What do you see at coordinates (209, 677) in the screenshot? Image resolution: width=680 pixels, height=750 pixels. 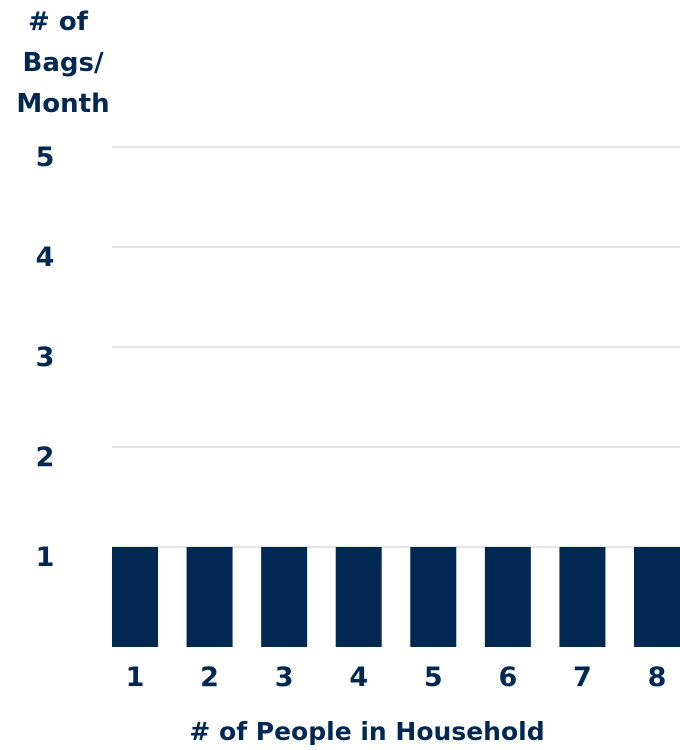 I see `x-tick-label: 2` at bounding box center [209, 677].